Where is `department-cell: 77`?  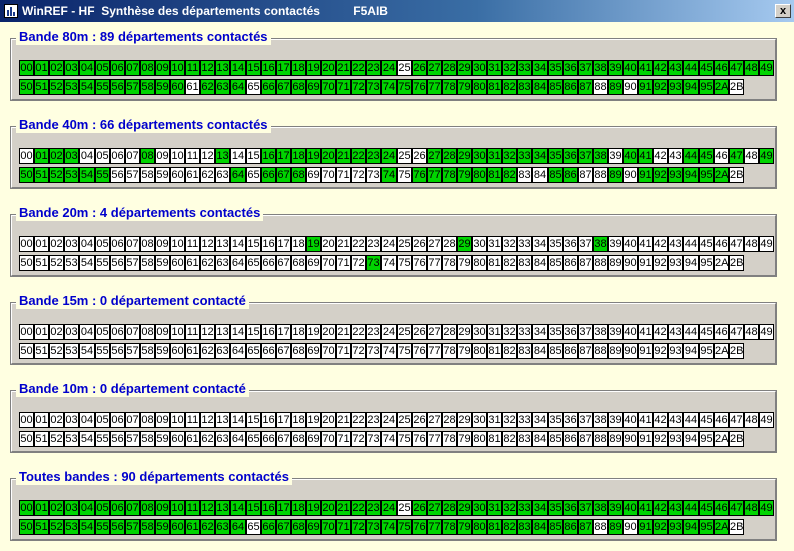 department-cell: 77 is located at coordinates (434, 263).